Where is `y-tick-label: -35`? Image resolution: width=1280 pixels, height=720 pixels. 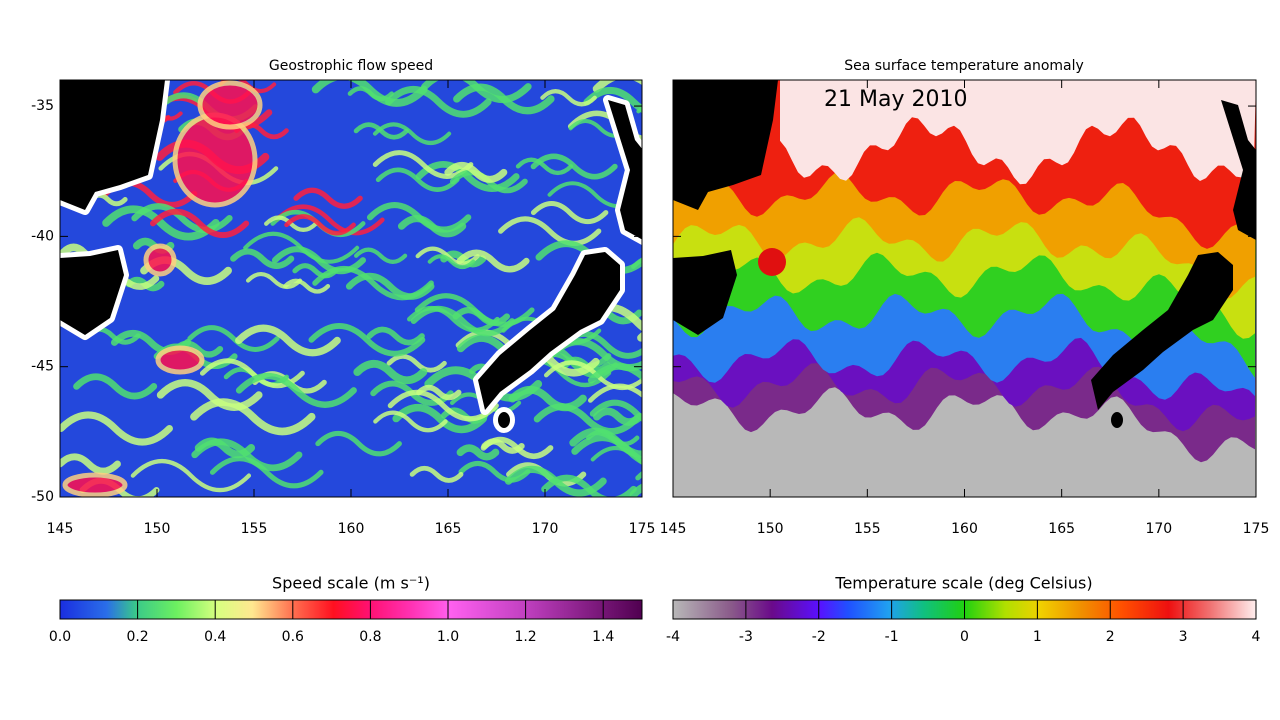
y-tick-label: -35 is located at coordinates (42, 106).